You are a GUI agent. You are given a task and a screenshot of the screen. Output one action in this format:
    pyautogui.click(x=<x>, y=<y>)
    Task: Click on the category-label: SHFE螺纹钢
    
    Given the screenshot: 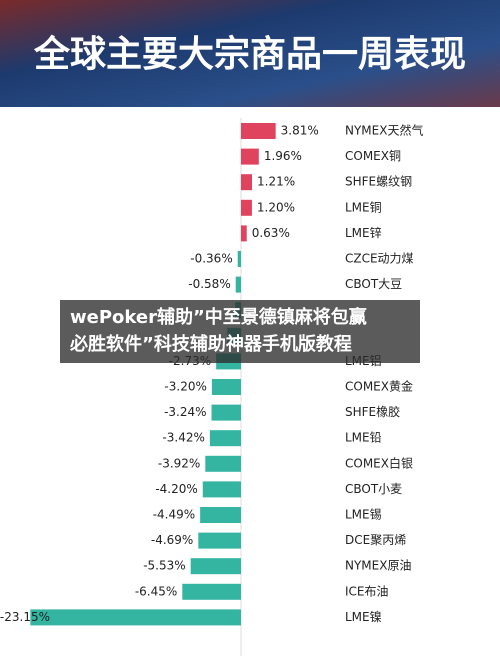 What is the action you would take?
    pyautogui.click(x=378, y=182)
    